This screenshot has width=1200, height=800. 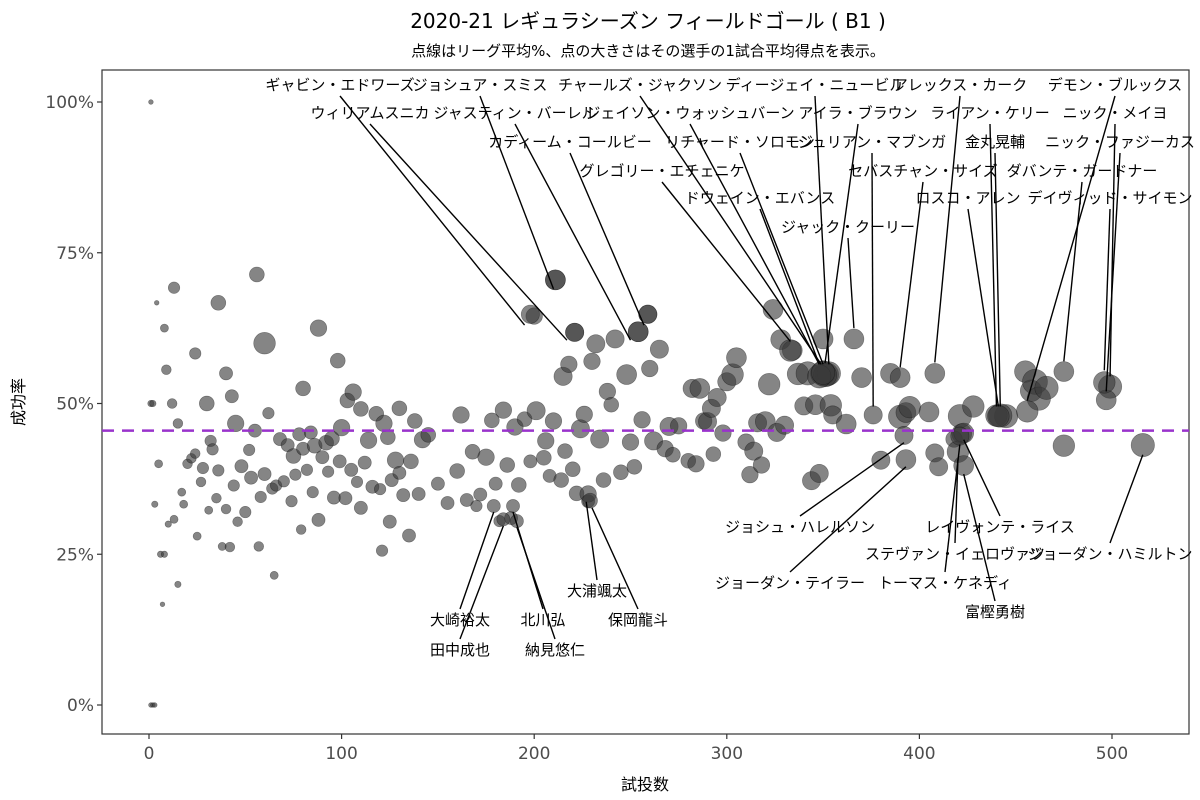 What do you see at coordinates (727, 754) in the screenshot?
I see `x-tick-label: 300` at bounding box center [727, 754].